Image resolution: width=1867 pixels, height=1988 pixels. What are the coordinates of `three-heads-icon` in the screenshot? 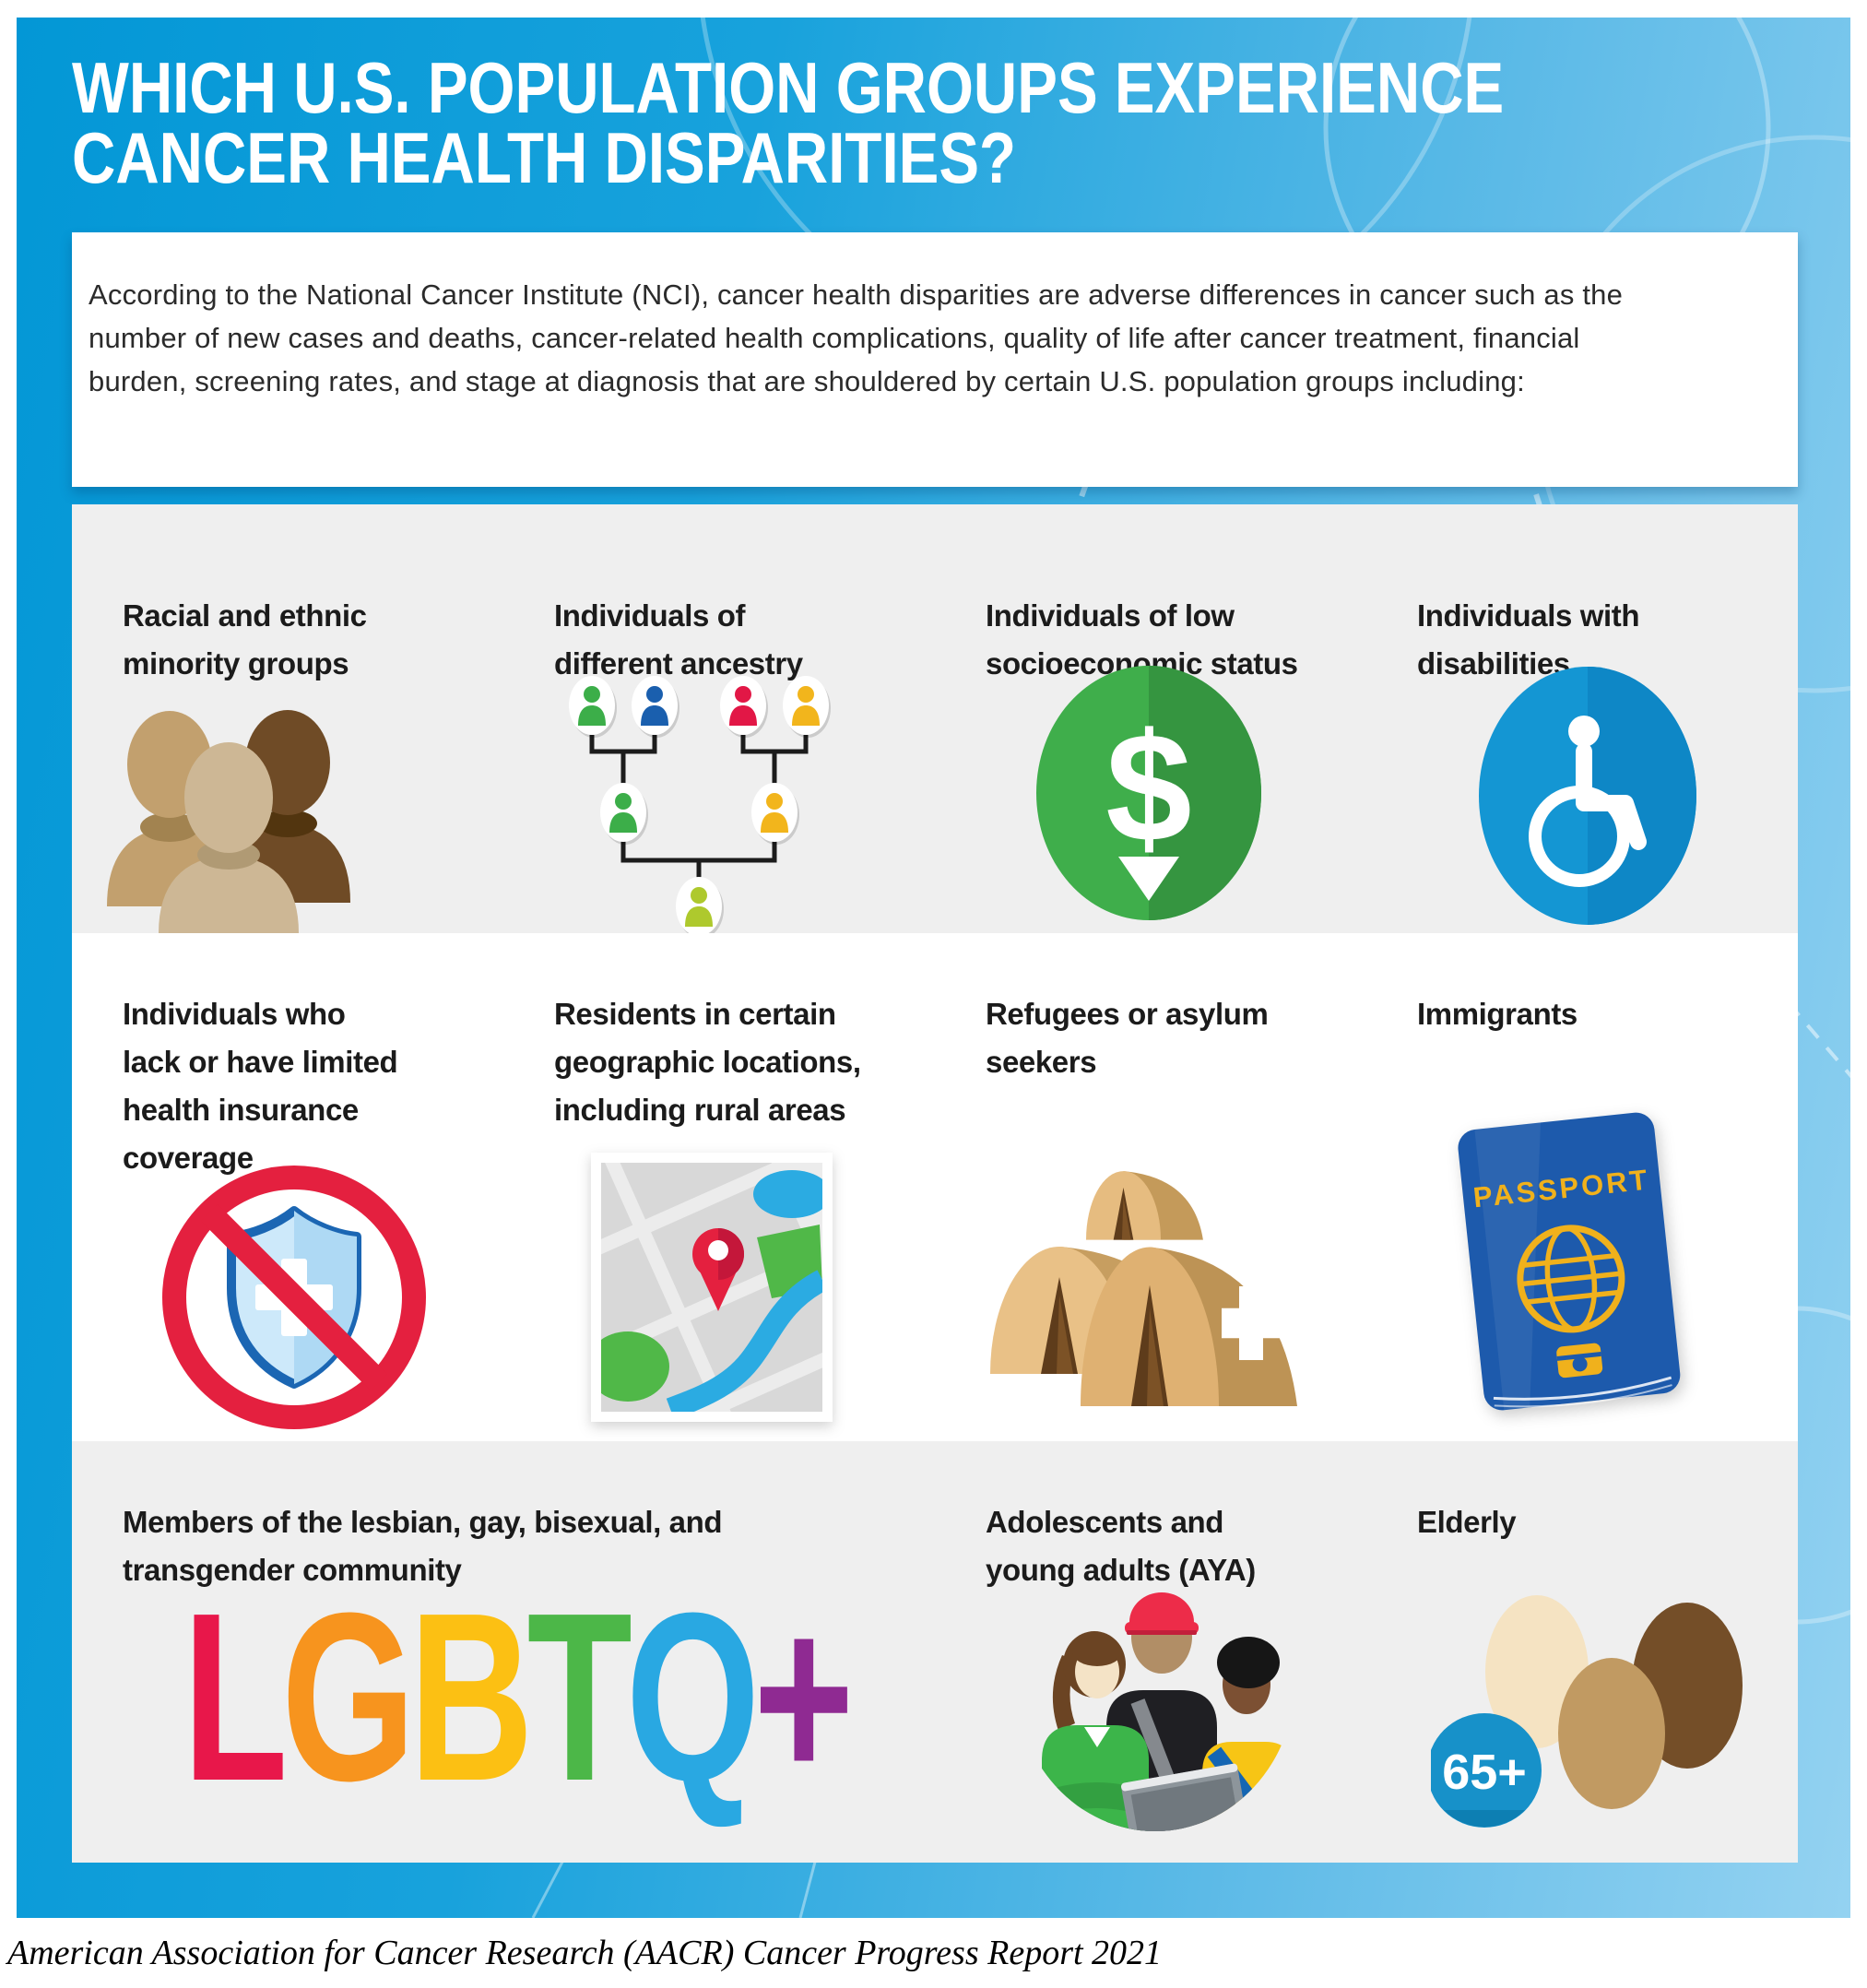 It's located at (228, 822).